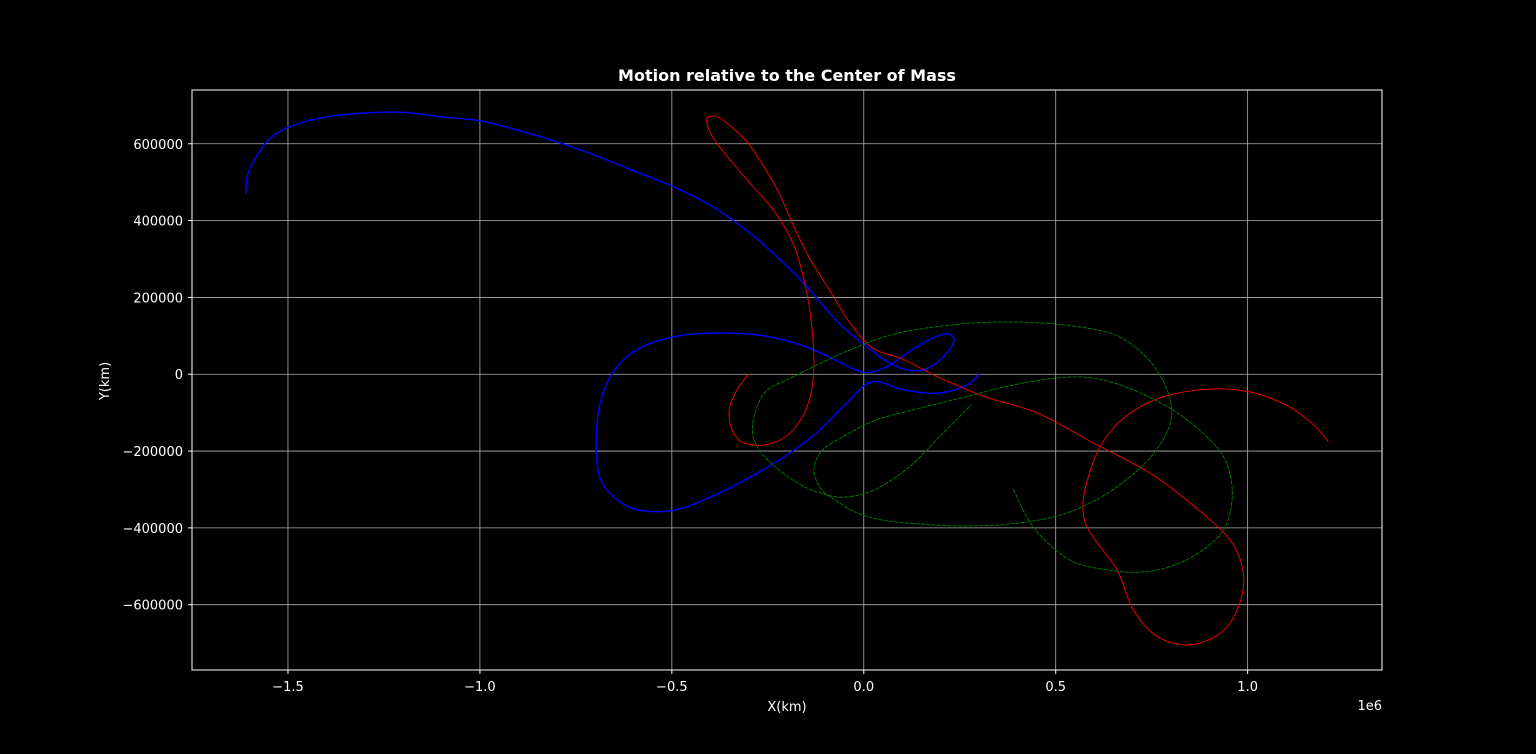 Image resolution: width=1536 pixels, height=754 pixels. Describe the element at coordinates (105, 381) in the screenshot. I see `y-axis-label: Y(km)` at that location.